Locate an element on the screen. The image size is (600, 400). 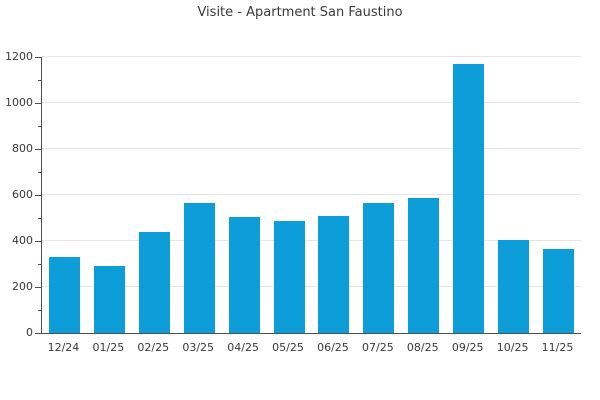
y-axis-label: 0 is located at coordinates (29, 332).